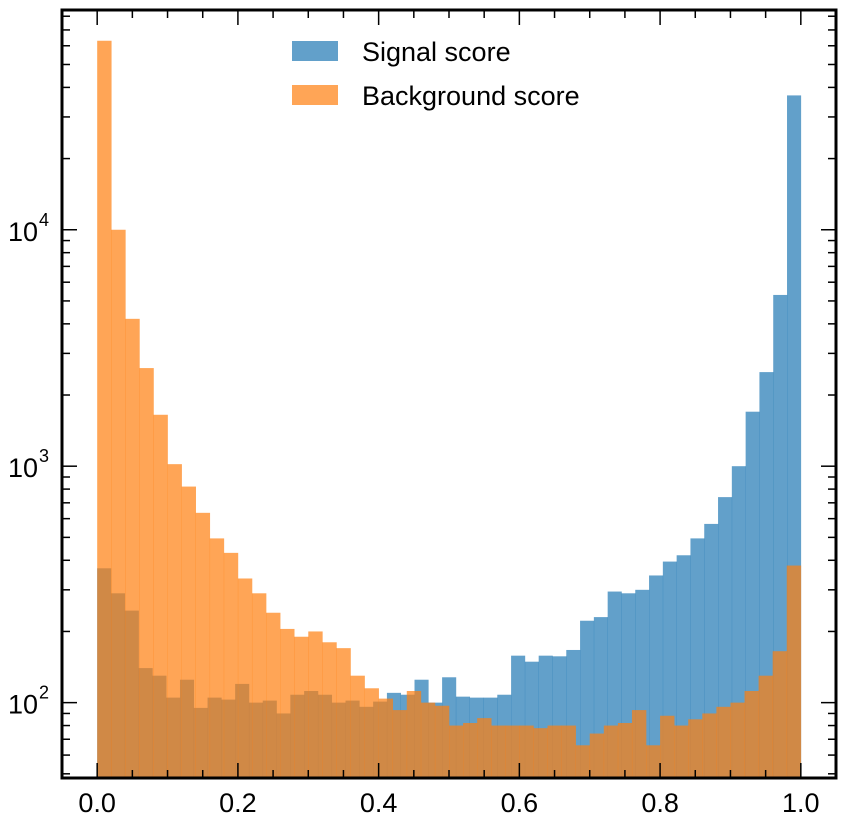  What do you see at coordinates (44, 456) in the screenshot?
I see `y-tick-label-exponent: 3` at bounding box center [44, 456].